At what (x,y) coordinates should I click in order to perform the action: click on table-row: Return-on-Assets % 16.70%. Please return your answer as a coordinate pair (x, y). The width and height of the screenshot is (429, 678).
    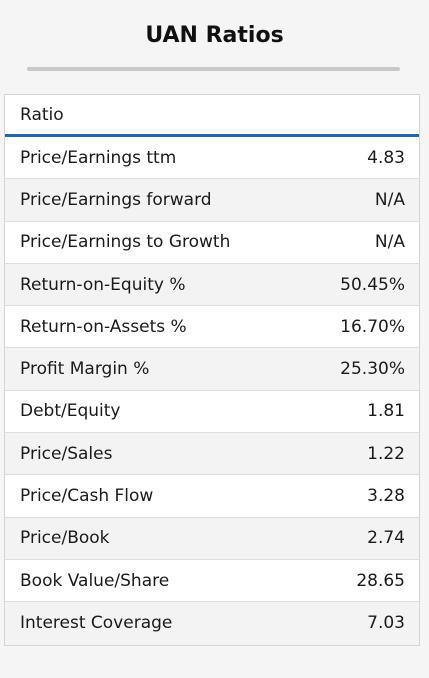
    Looking at the image, I should click on (212, 327).